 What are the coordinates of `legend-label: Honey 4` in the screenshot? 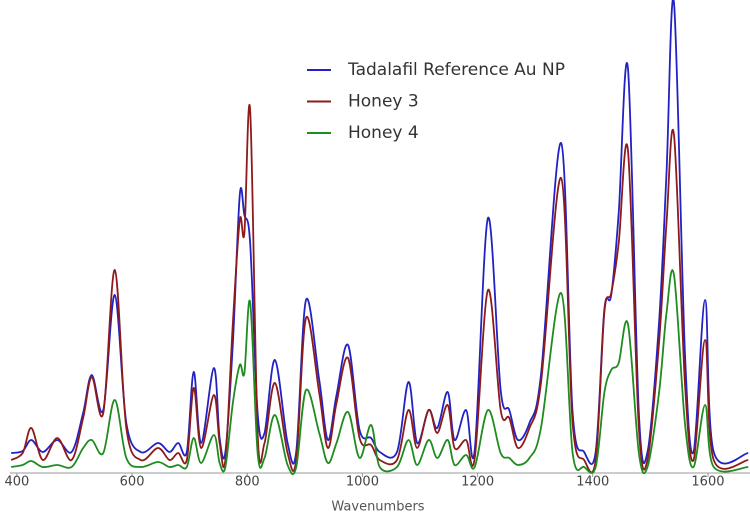 It's located at (383, 133).